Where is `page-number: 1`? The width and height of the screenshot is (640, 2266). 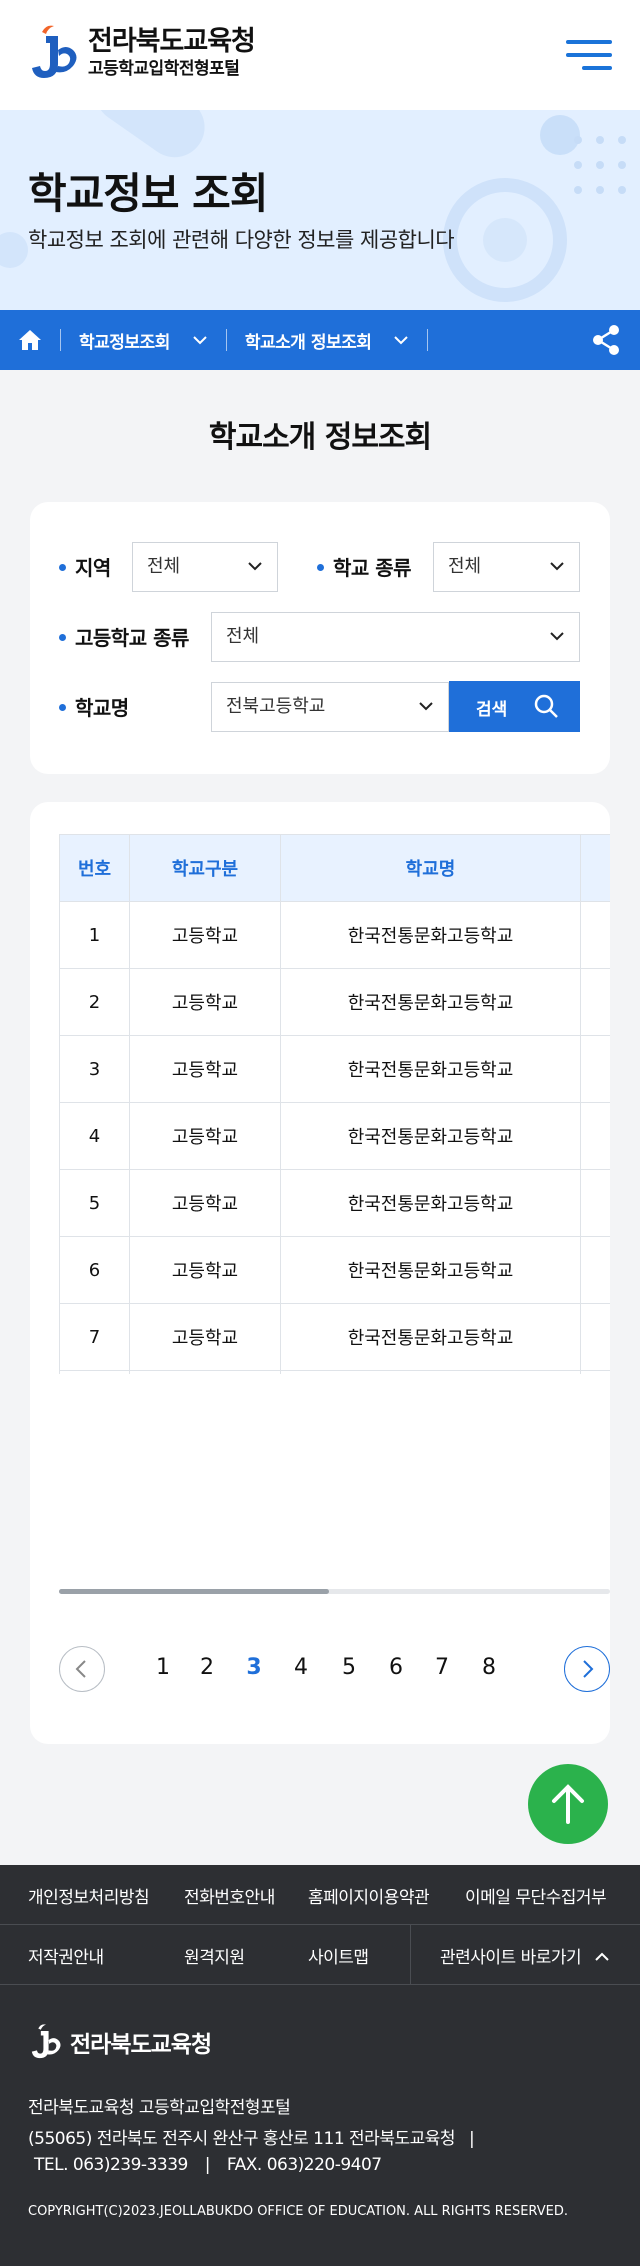
page-number: 1 is located at coordinates (163, 1667).